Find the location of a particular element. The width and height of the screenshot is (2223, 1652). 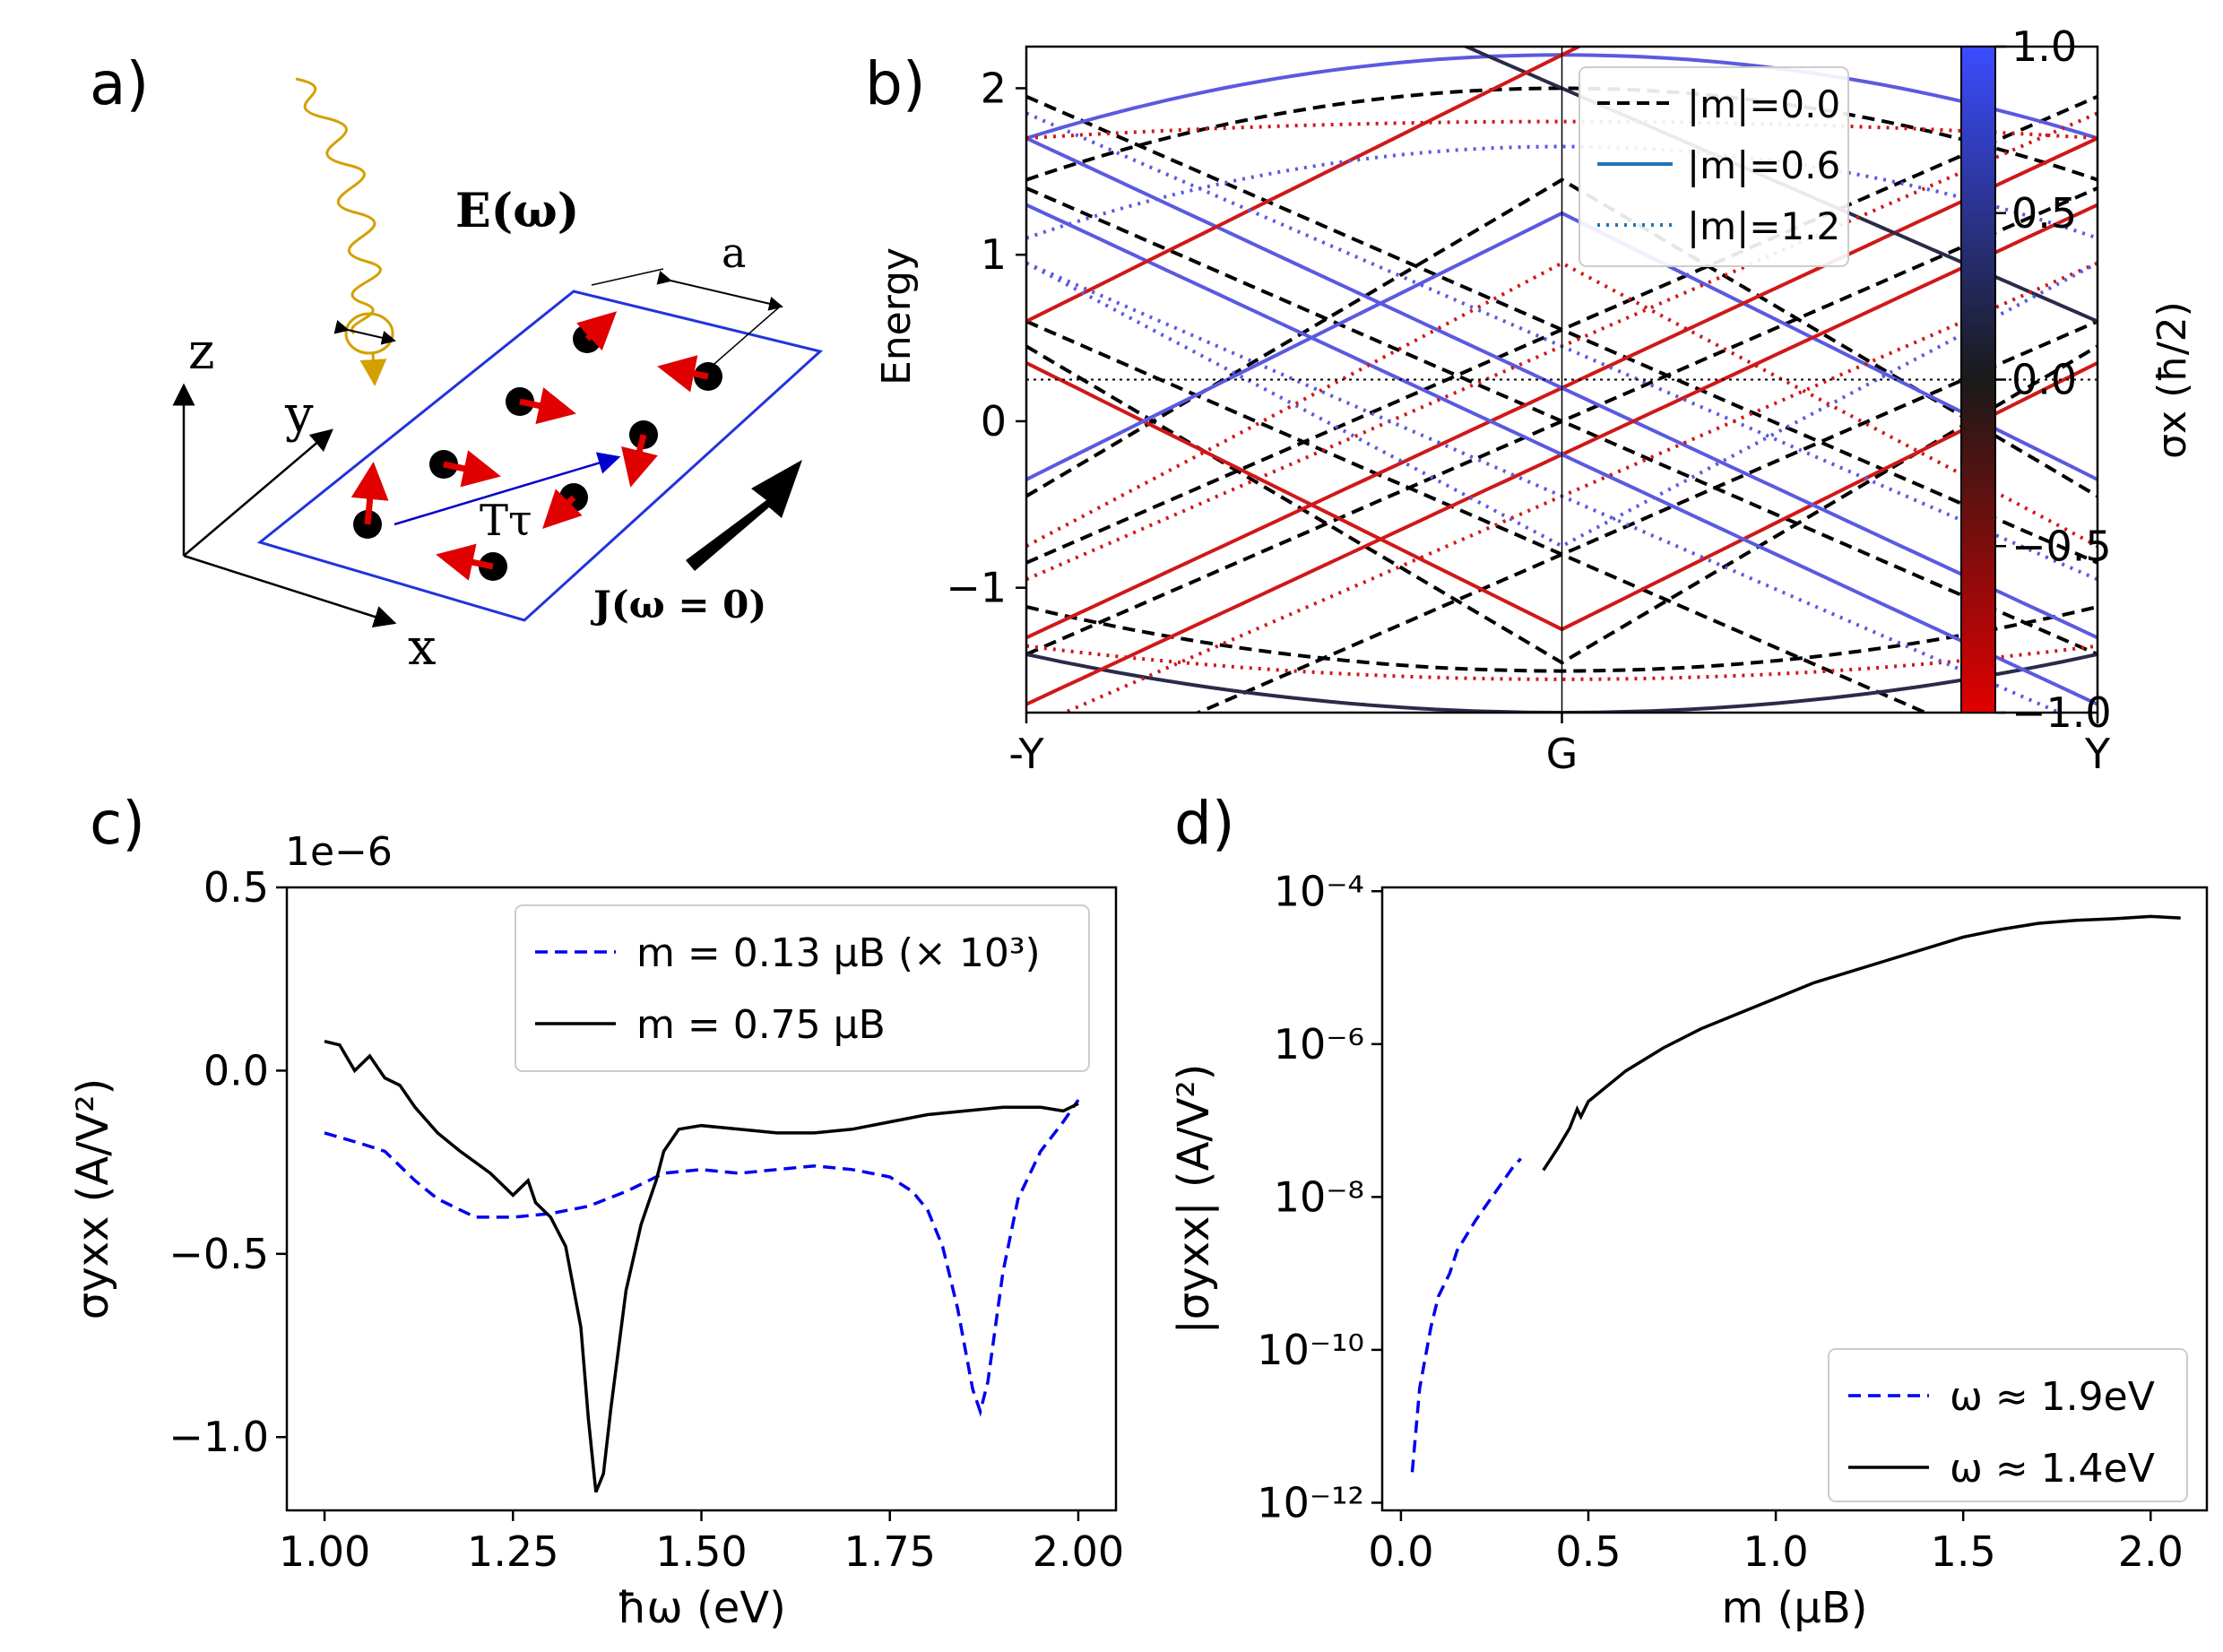

y-axis-label: σyxx (A/V²) is located at coordinates (93, 1198).